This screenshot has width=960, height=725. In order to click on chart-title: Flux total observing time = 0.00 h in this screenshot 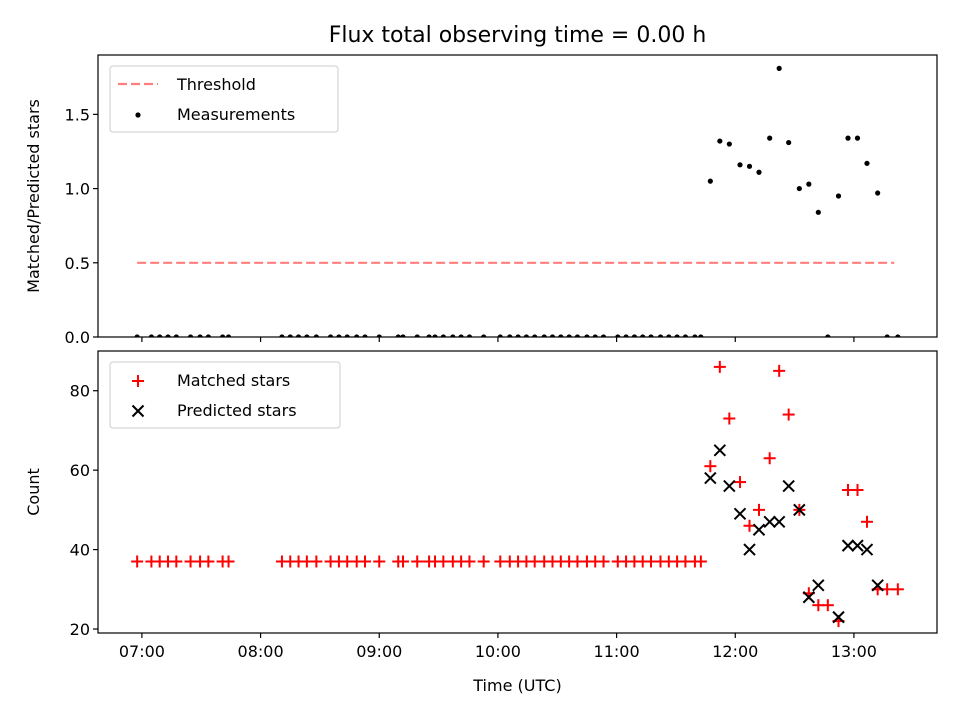, I will do `click(518, 35)`.